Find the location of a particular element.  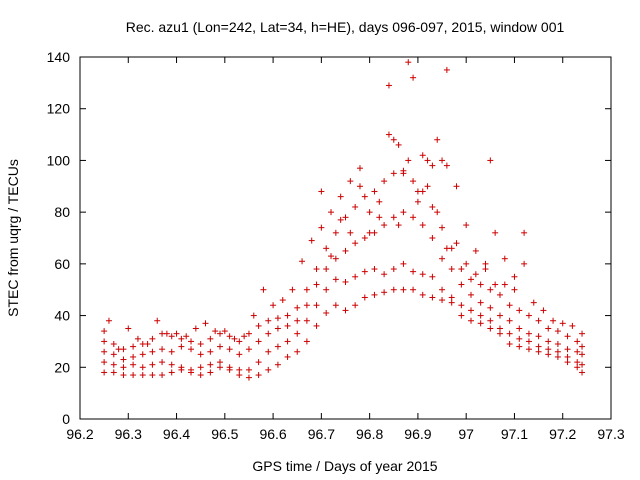

x-tick-label: 97.3 is located at coordinates (610, 434).